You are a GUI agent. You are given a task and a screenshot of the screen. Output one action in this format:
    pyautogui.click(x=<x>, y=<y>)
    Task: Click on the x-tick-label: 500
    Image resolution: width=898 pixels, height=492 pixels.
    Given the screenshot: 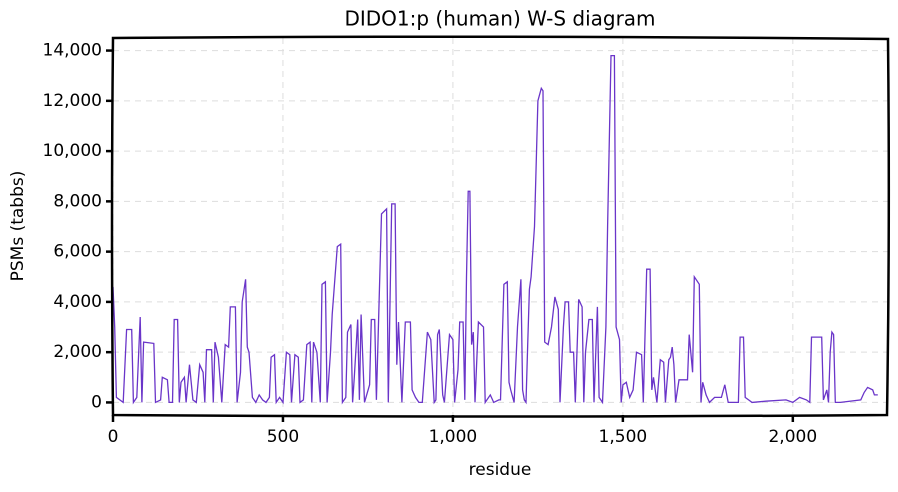 What is the action you would take?
    pyautogui.click(x=283, y=437)
    